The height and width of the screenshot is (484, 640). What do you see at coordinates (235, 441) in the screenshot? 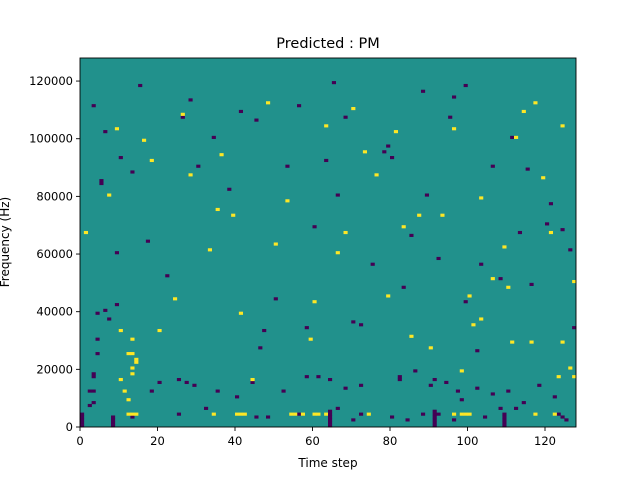
I see `x-tick-label: 40` at bounding box center [235, 441].